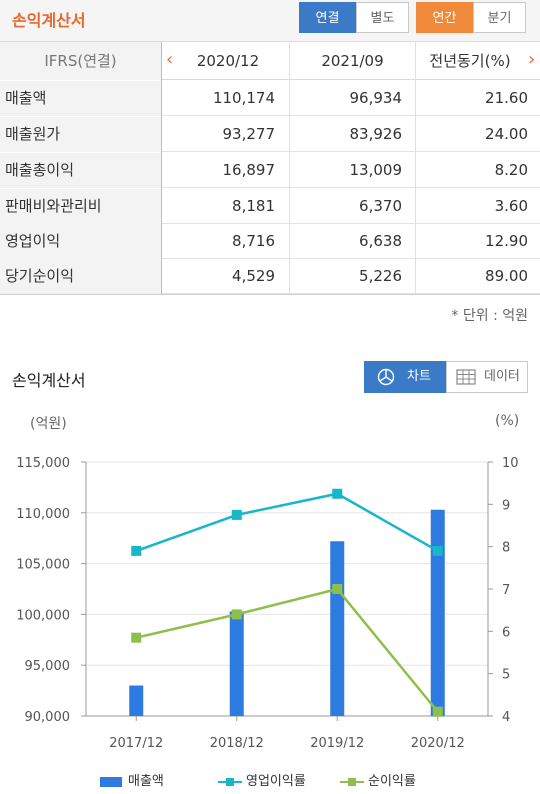 The image size is (540, 794). What do you see at coordinates (43, 565) in the screenshot?
I see `y-left-tick-label: 105,000` at bounding box center [43, 565].